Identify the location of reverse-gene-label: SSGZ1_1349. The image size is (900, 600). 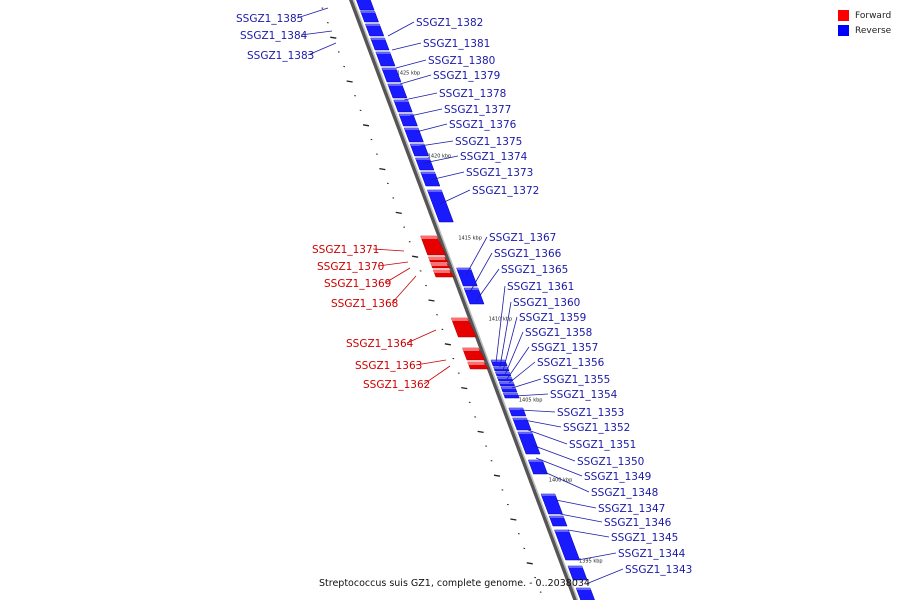
(617, 477).